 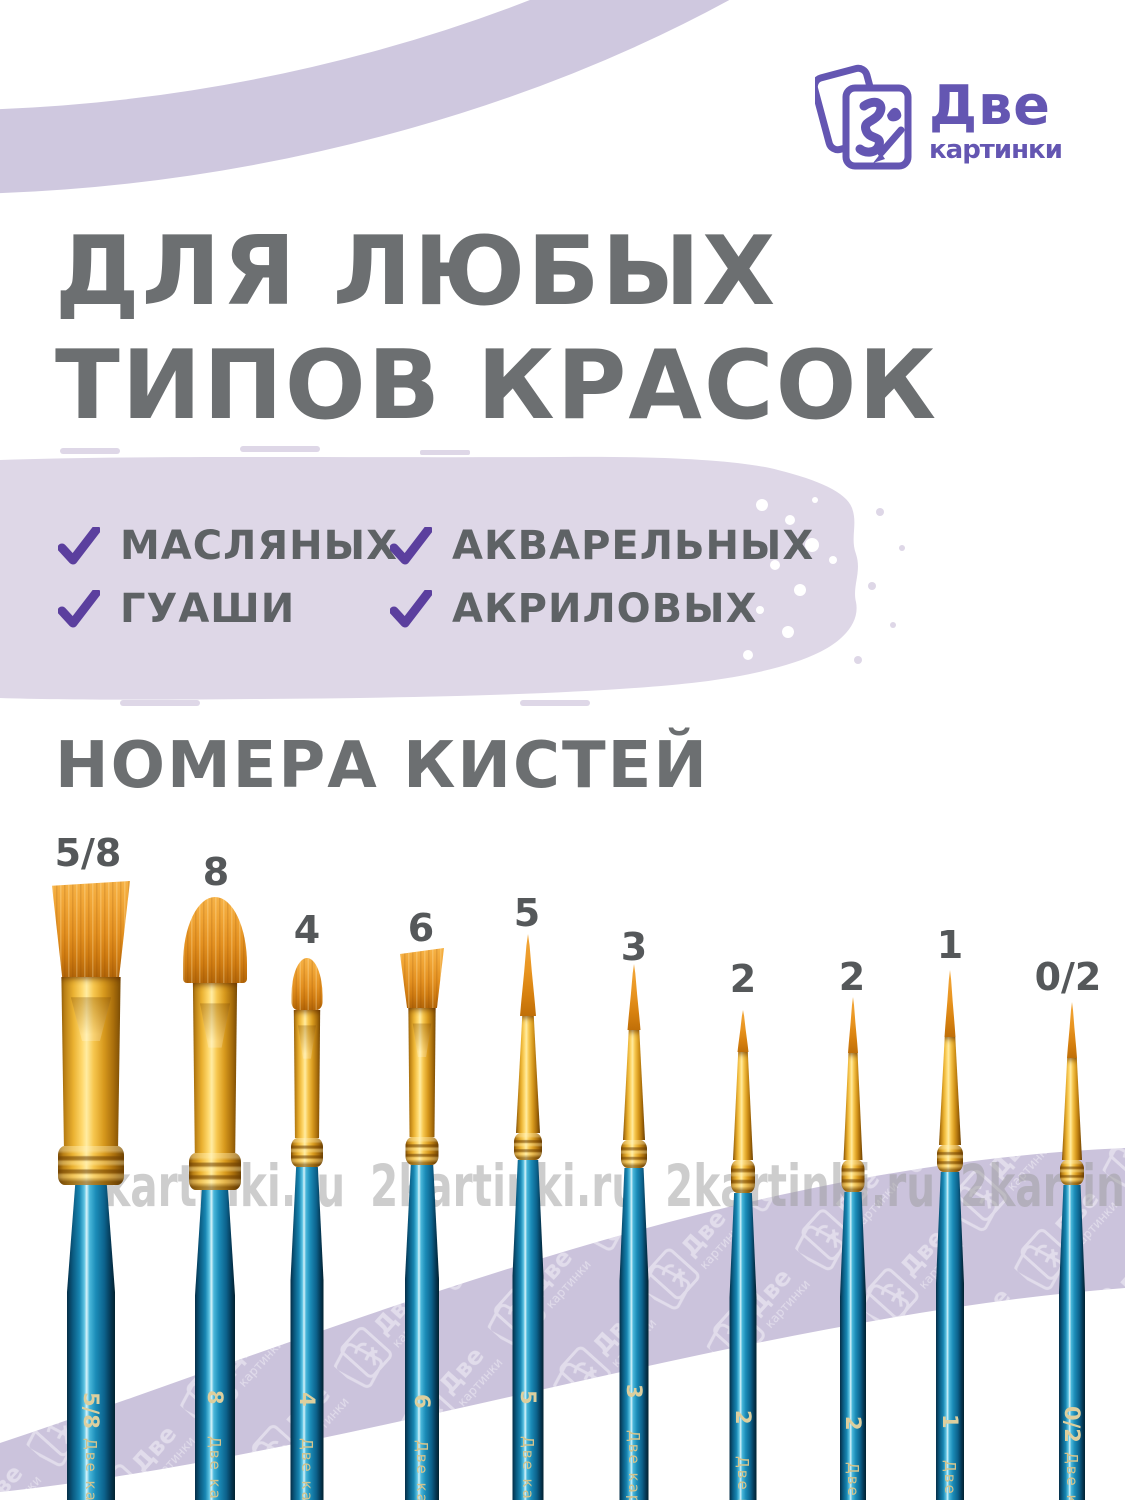 What do you see at coordinates (215, 1397) in the screenshot?
I see `handle-size-print: 8` at bounding box center [215, 1397].